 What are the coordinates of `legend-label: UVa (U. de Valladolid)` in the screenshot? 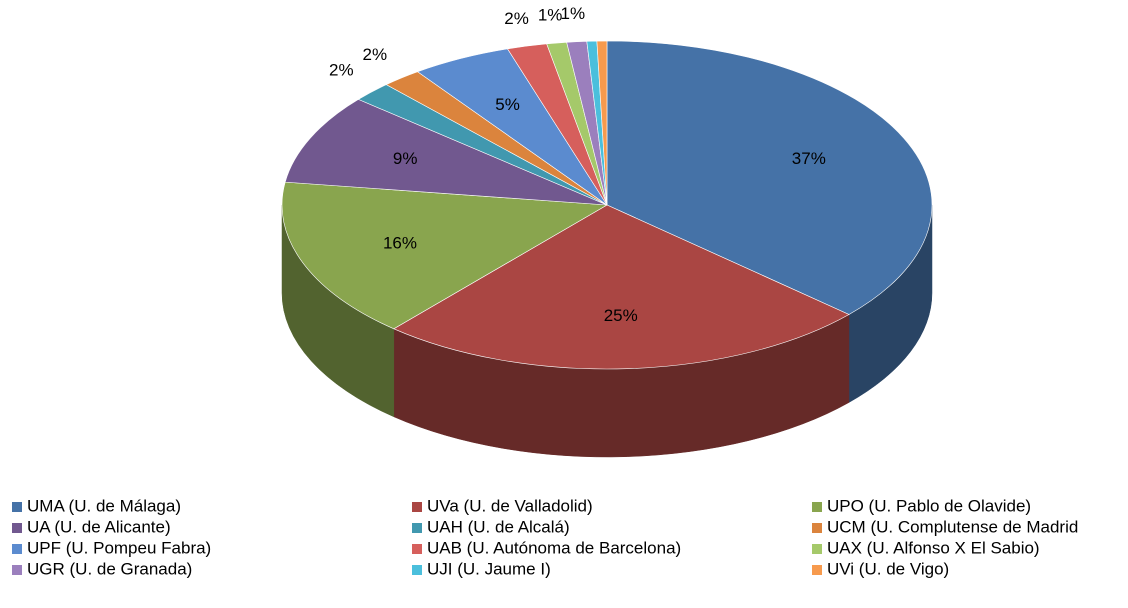 It's located at (510, 505).